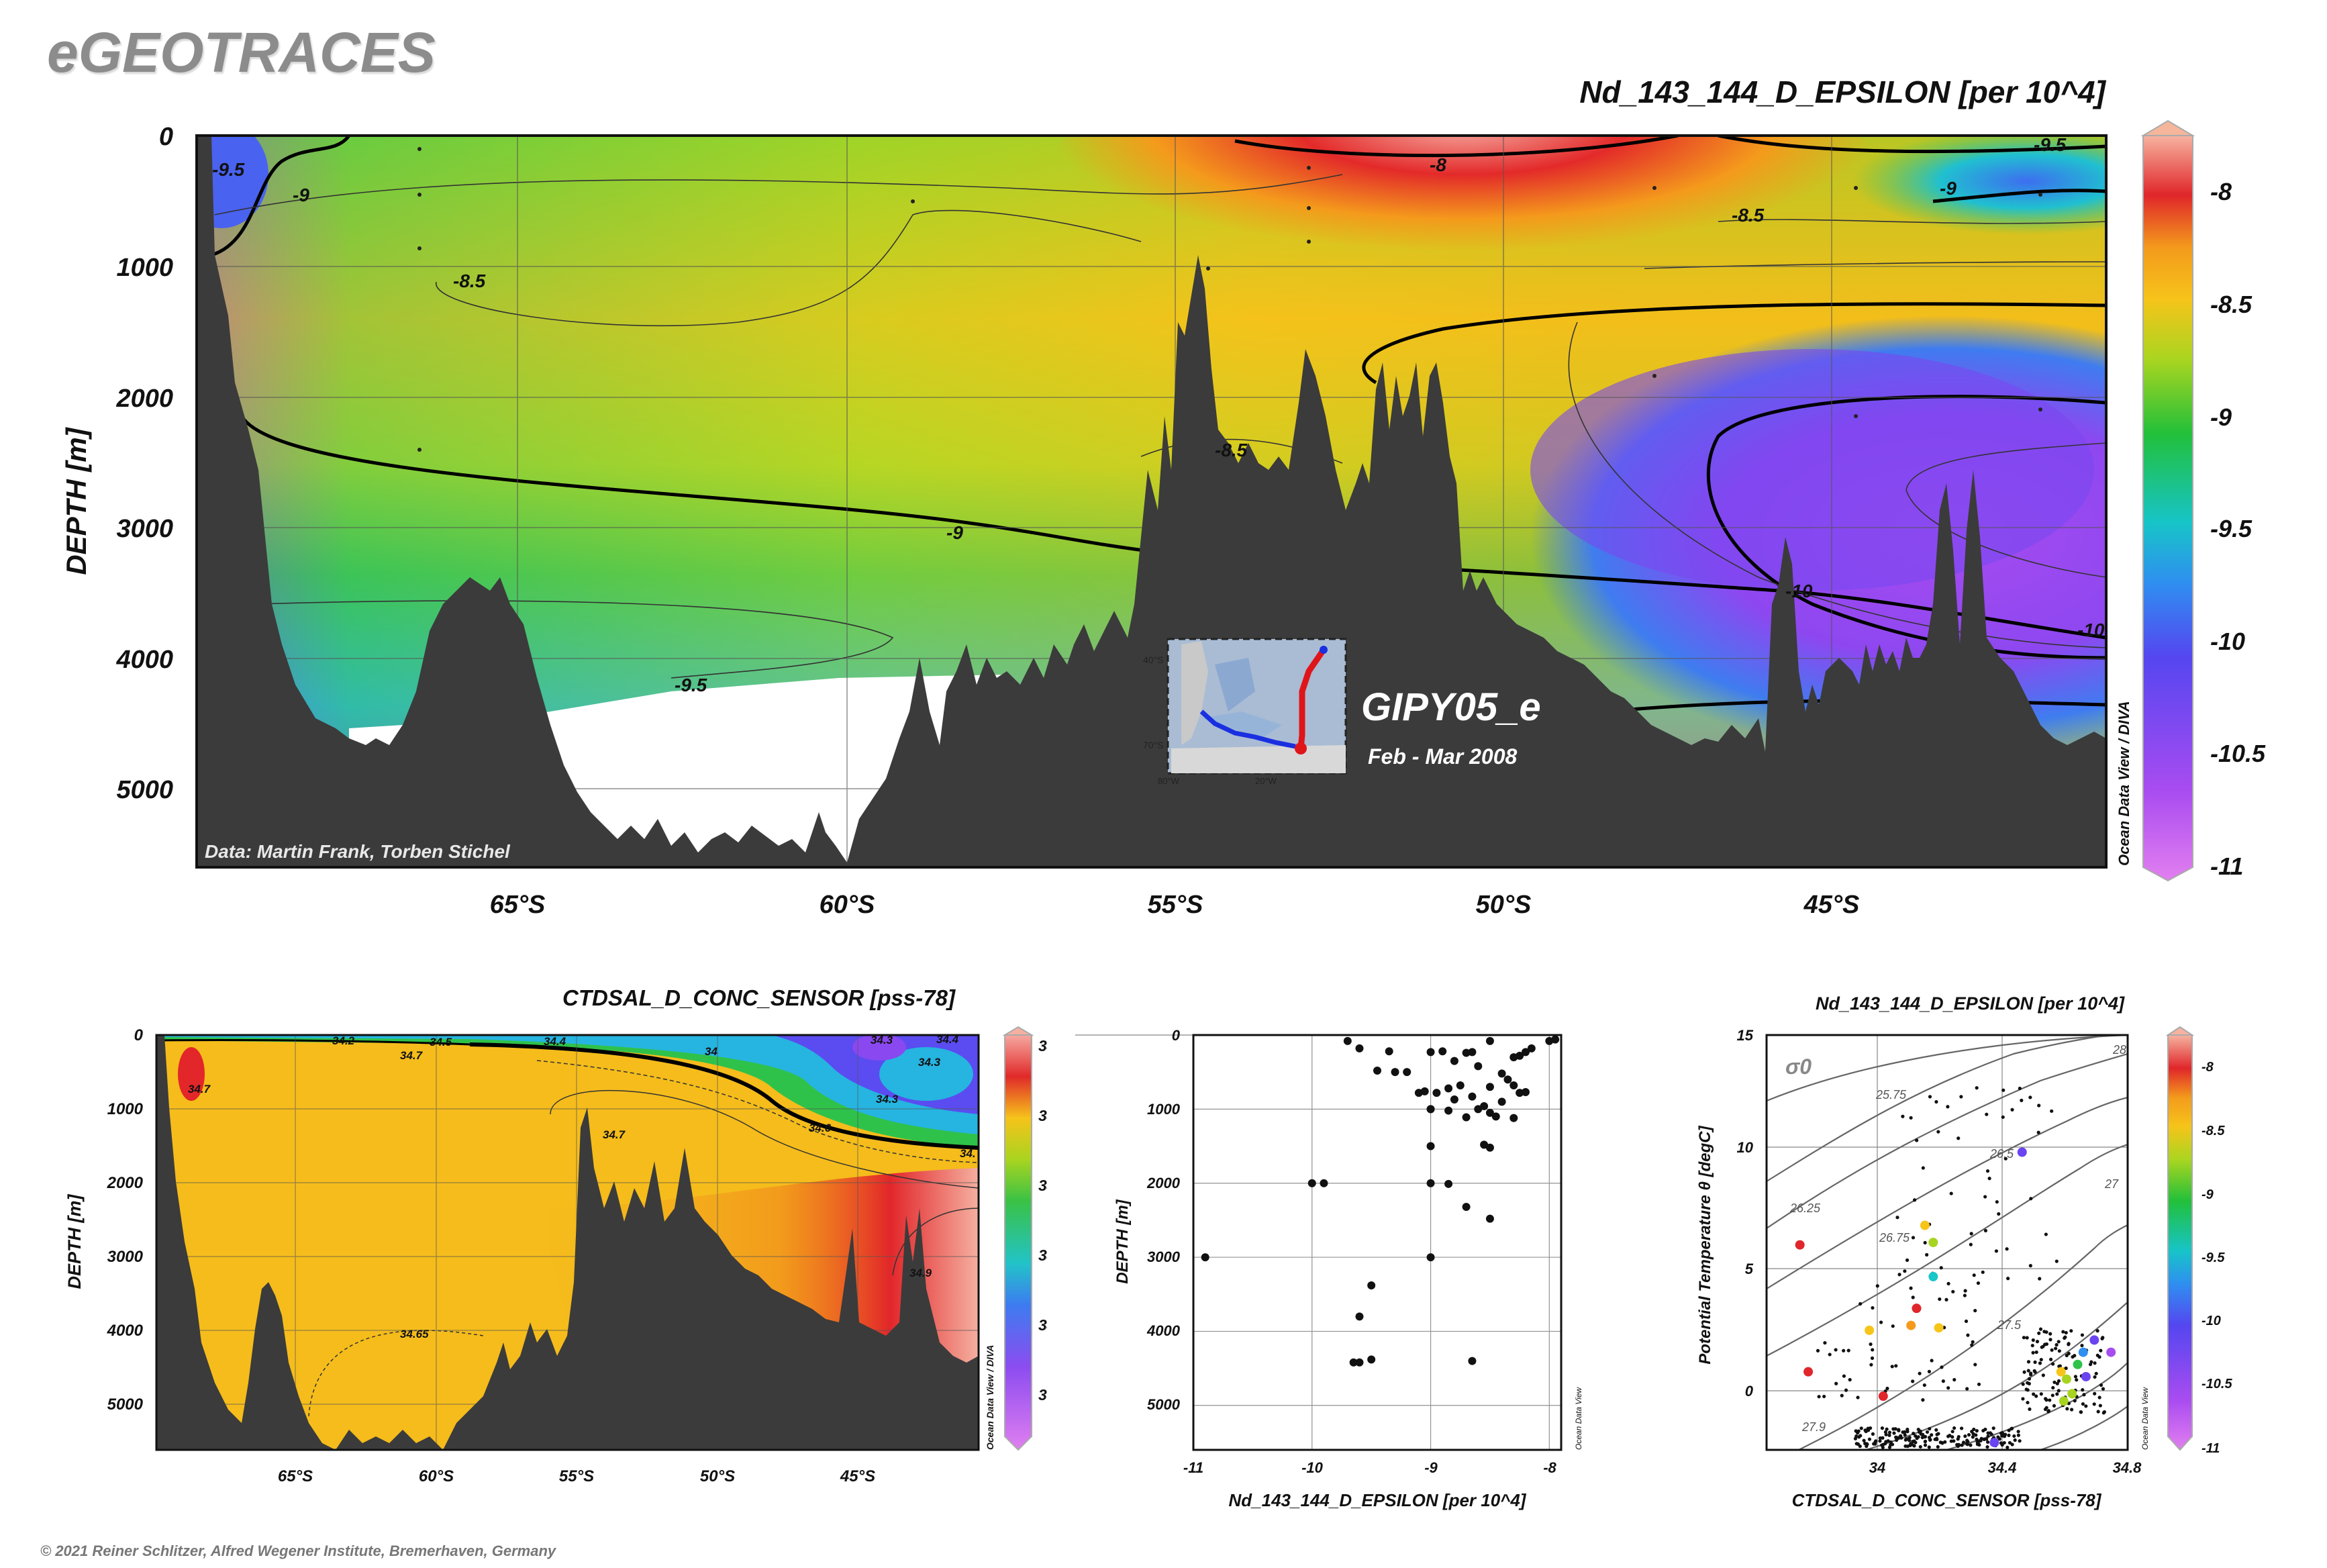  What do you see at coordinates (1312, 1468) in the screenshot?
I see `x-tick-label: -10` at bounding box center [1312, 1468].